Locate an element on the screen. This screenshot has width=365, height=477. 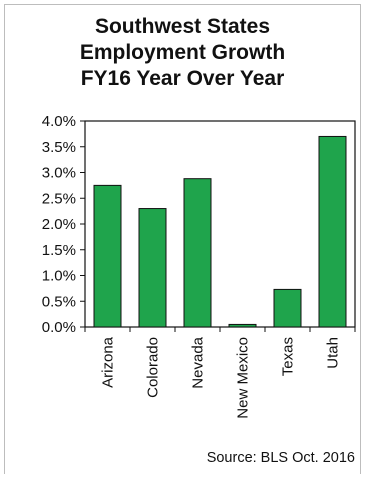
y-tick-label: 3.0% is located at coordinates (59, 173).